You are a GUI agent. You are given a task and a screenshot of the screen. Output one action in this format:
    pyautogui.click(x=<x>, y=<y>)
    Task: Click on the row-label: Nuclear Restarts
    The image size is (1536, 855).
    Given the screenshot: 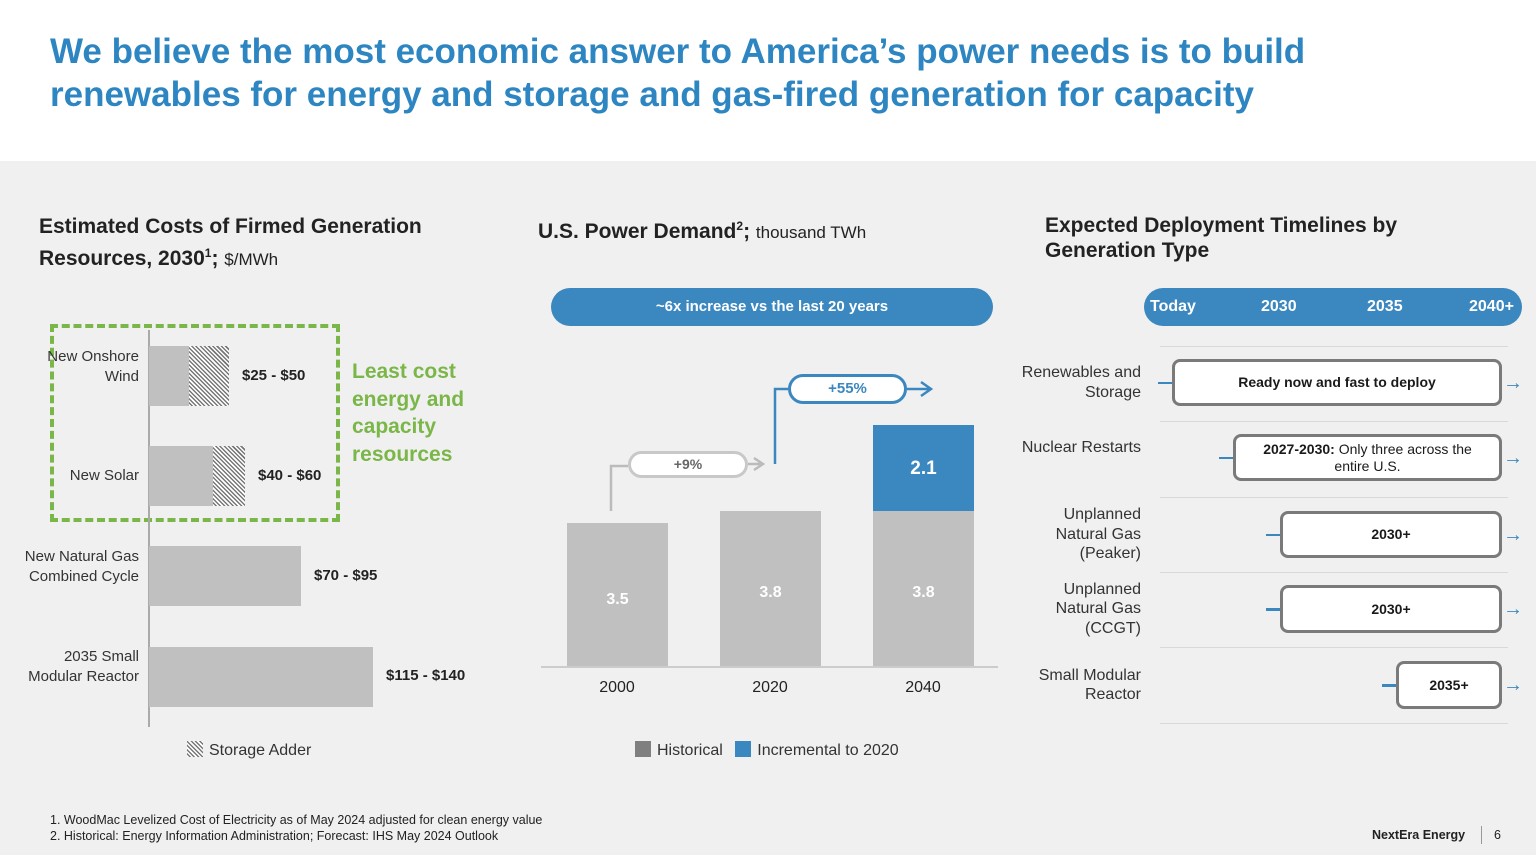 What is the action you would take?
    pyautogui.click(x=1081, y=447)
    